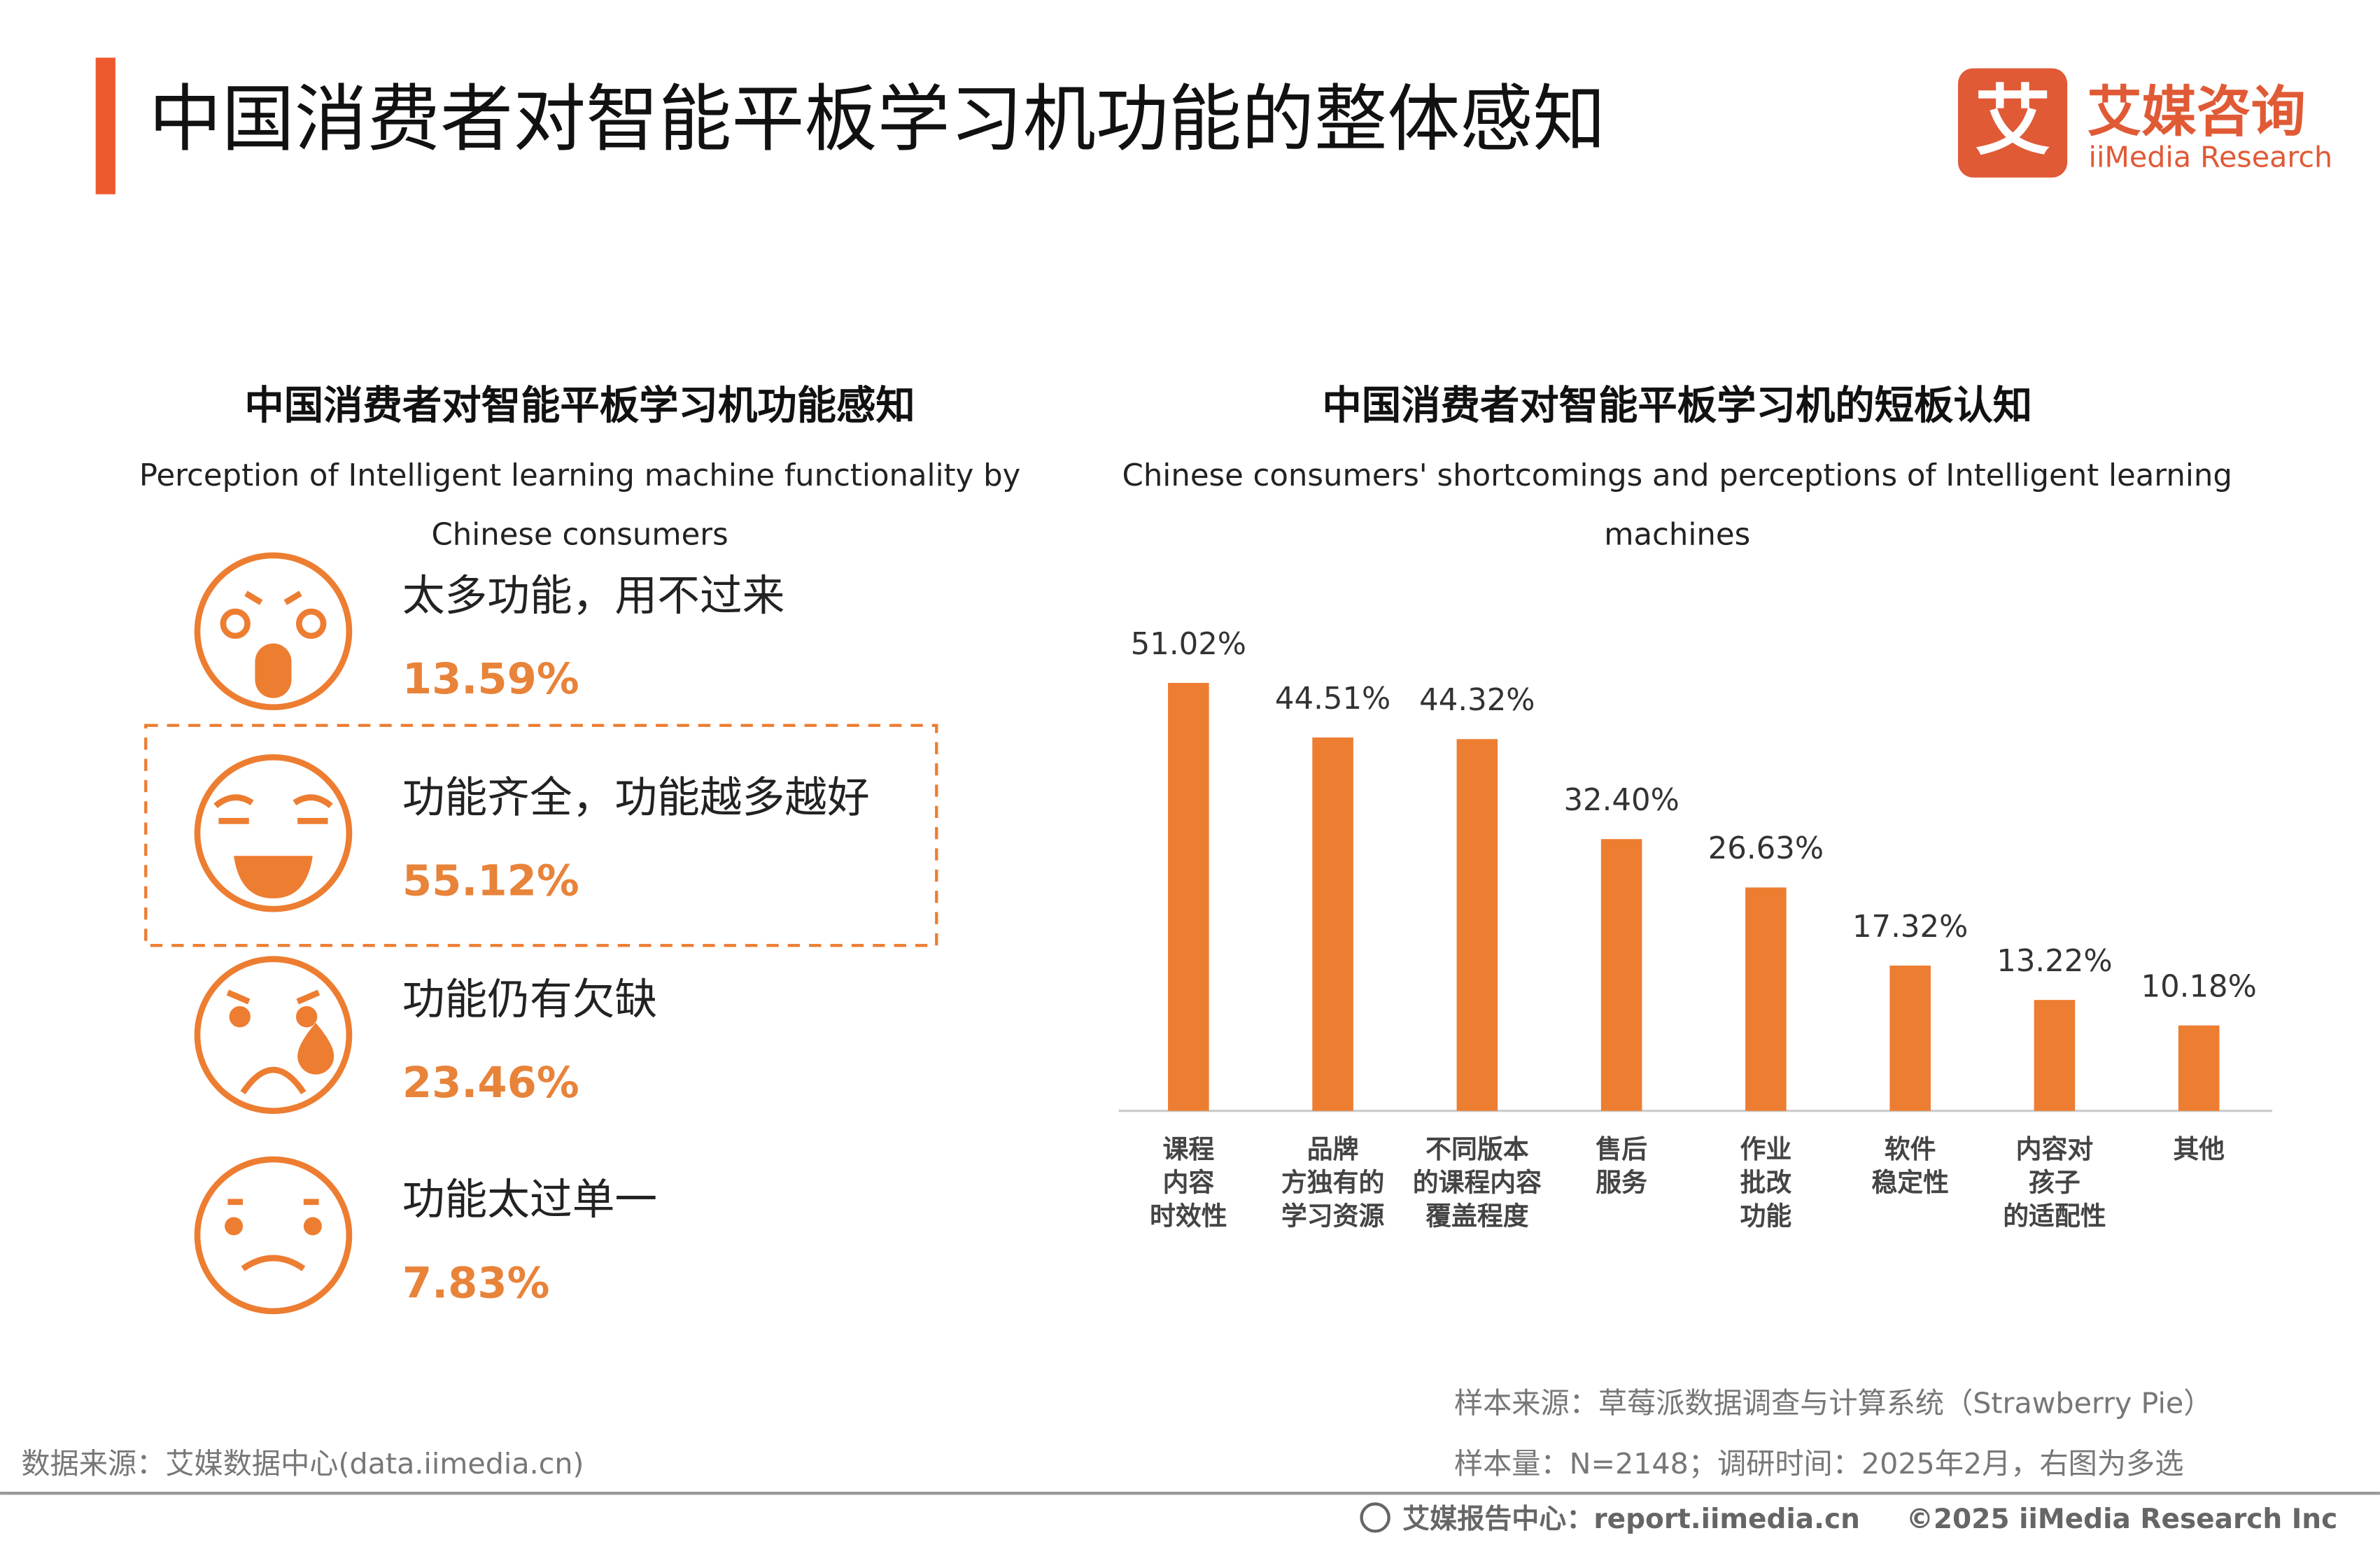 The image size is (2380, 1547). What do you see at coordinates (1631, 1520) in the screenshot?
I see `report-center: 艾媒报告中心：report.iimedia.cn` at bounding box center [1631, 1520].